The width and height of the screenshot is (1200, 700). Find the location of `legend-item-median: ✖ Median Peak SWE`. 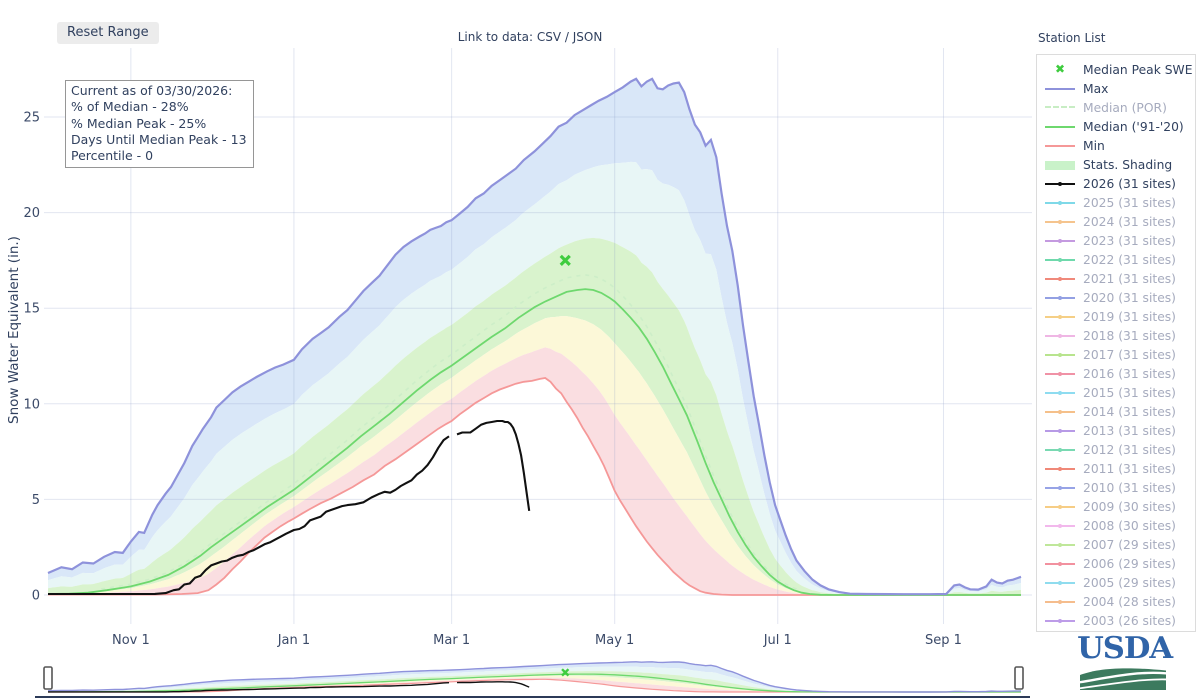

legend-item-median: ✖ Median Peak SWE is located at coordinates (1120, 69).